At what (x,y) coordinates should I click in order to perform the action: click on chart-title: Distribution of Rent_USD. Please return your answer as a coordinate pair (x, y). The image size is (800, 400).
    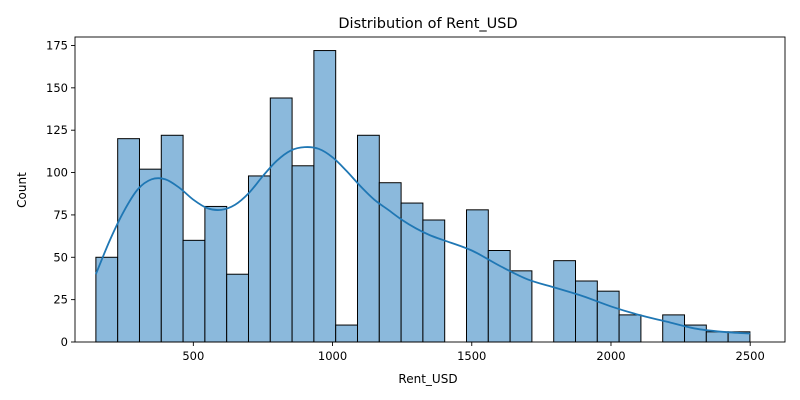
    Looking at the image, I should click on (427, 24).